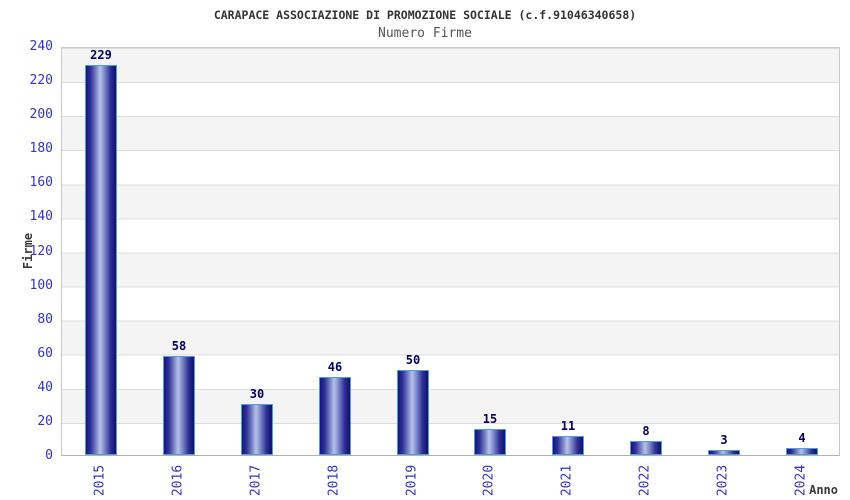 The height and width of the screenshot is (500, 850). What do you see at coordinates (41, 115) in the screenshot?
I see `y-tick-label: 200` at bounding box center [41, 115].